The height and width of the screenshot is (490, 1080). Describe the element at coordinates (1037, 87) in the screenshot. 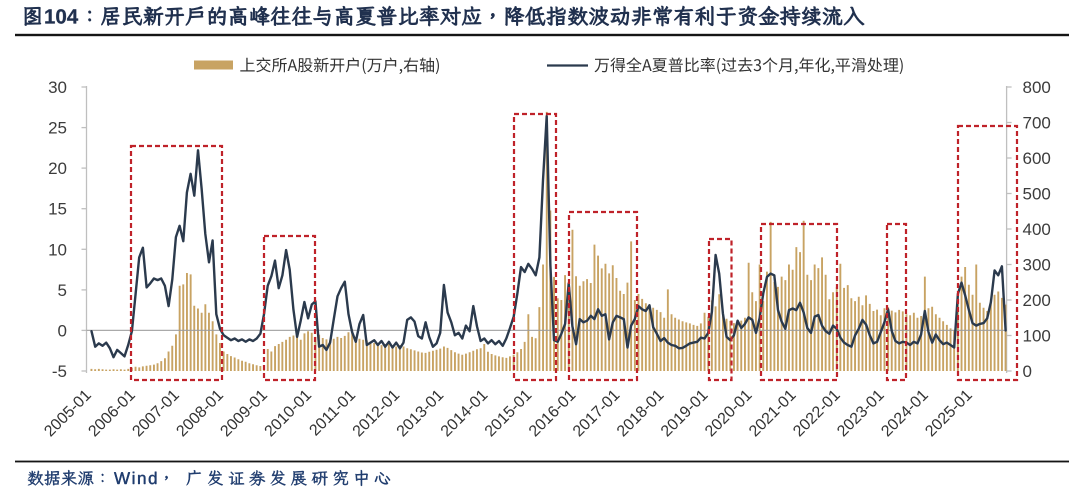

I see `svg-text: 800` at that location.